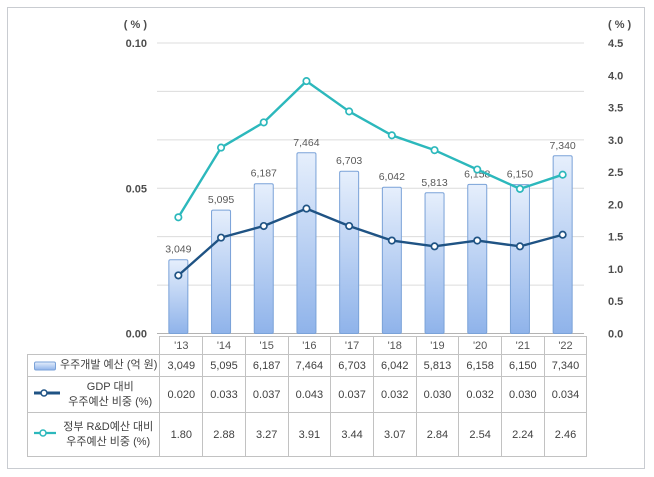  Describe the element at coordinates (181, 365) in the screenshot. I see `table-value-cell: 3,049` at that location.